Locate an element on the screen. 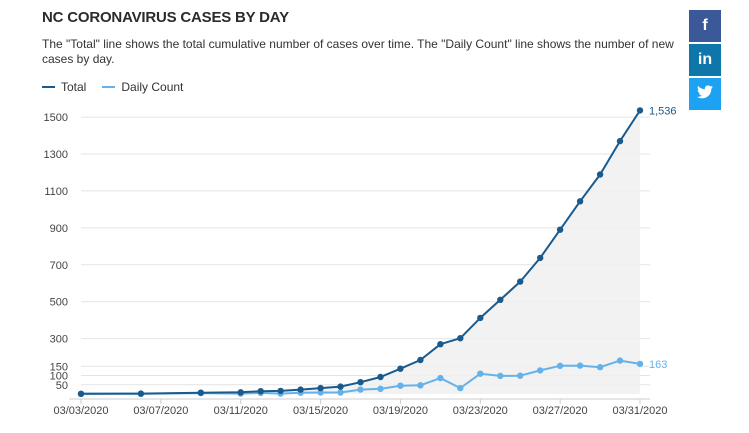  y-tick-label: 50 is located at coordinates (62, 386).